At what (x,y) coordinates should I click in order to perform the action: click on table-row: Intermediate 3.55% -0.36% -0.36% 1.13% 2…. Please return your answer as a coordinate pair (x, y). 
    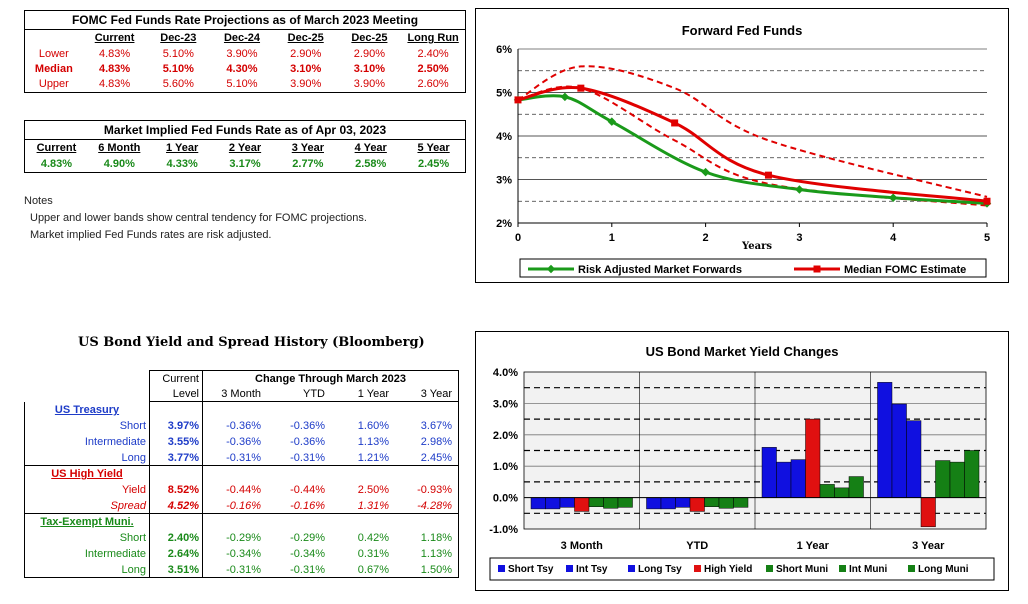
    Looking at the image, I should click on (241, 442).